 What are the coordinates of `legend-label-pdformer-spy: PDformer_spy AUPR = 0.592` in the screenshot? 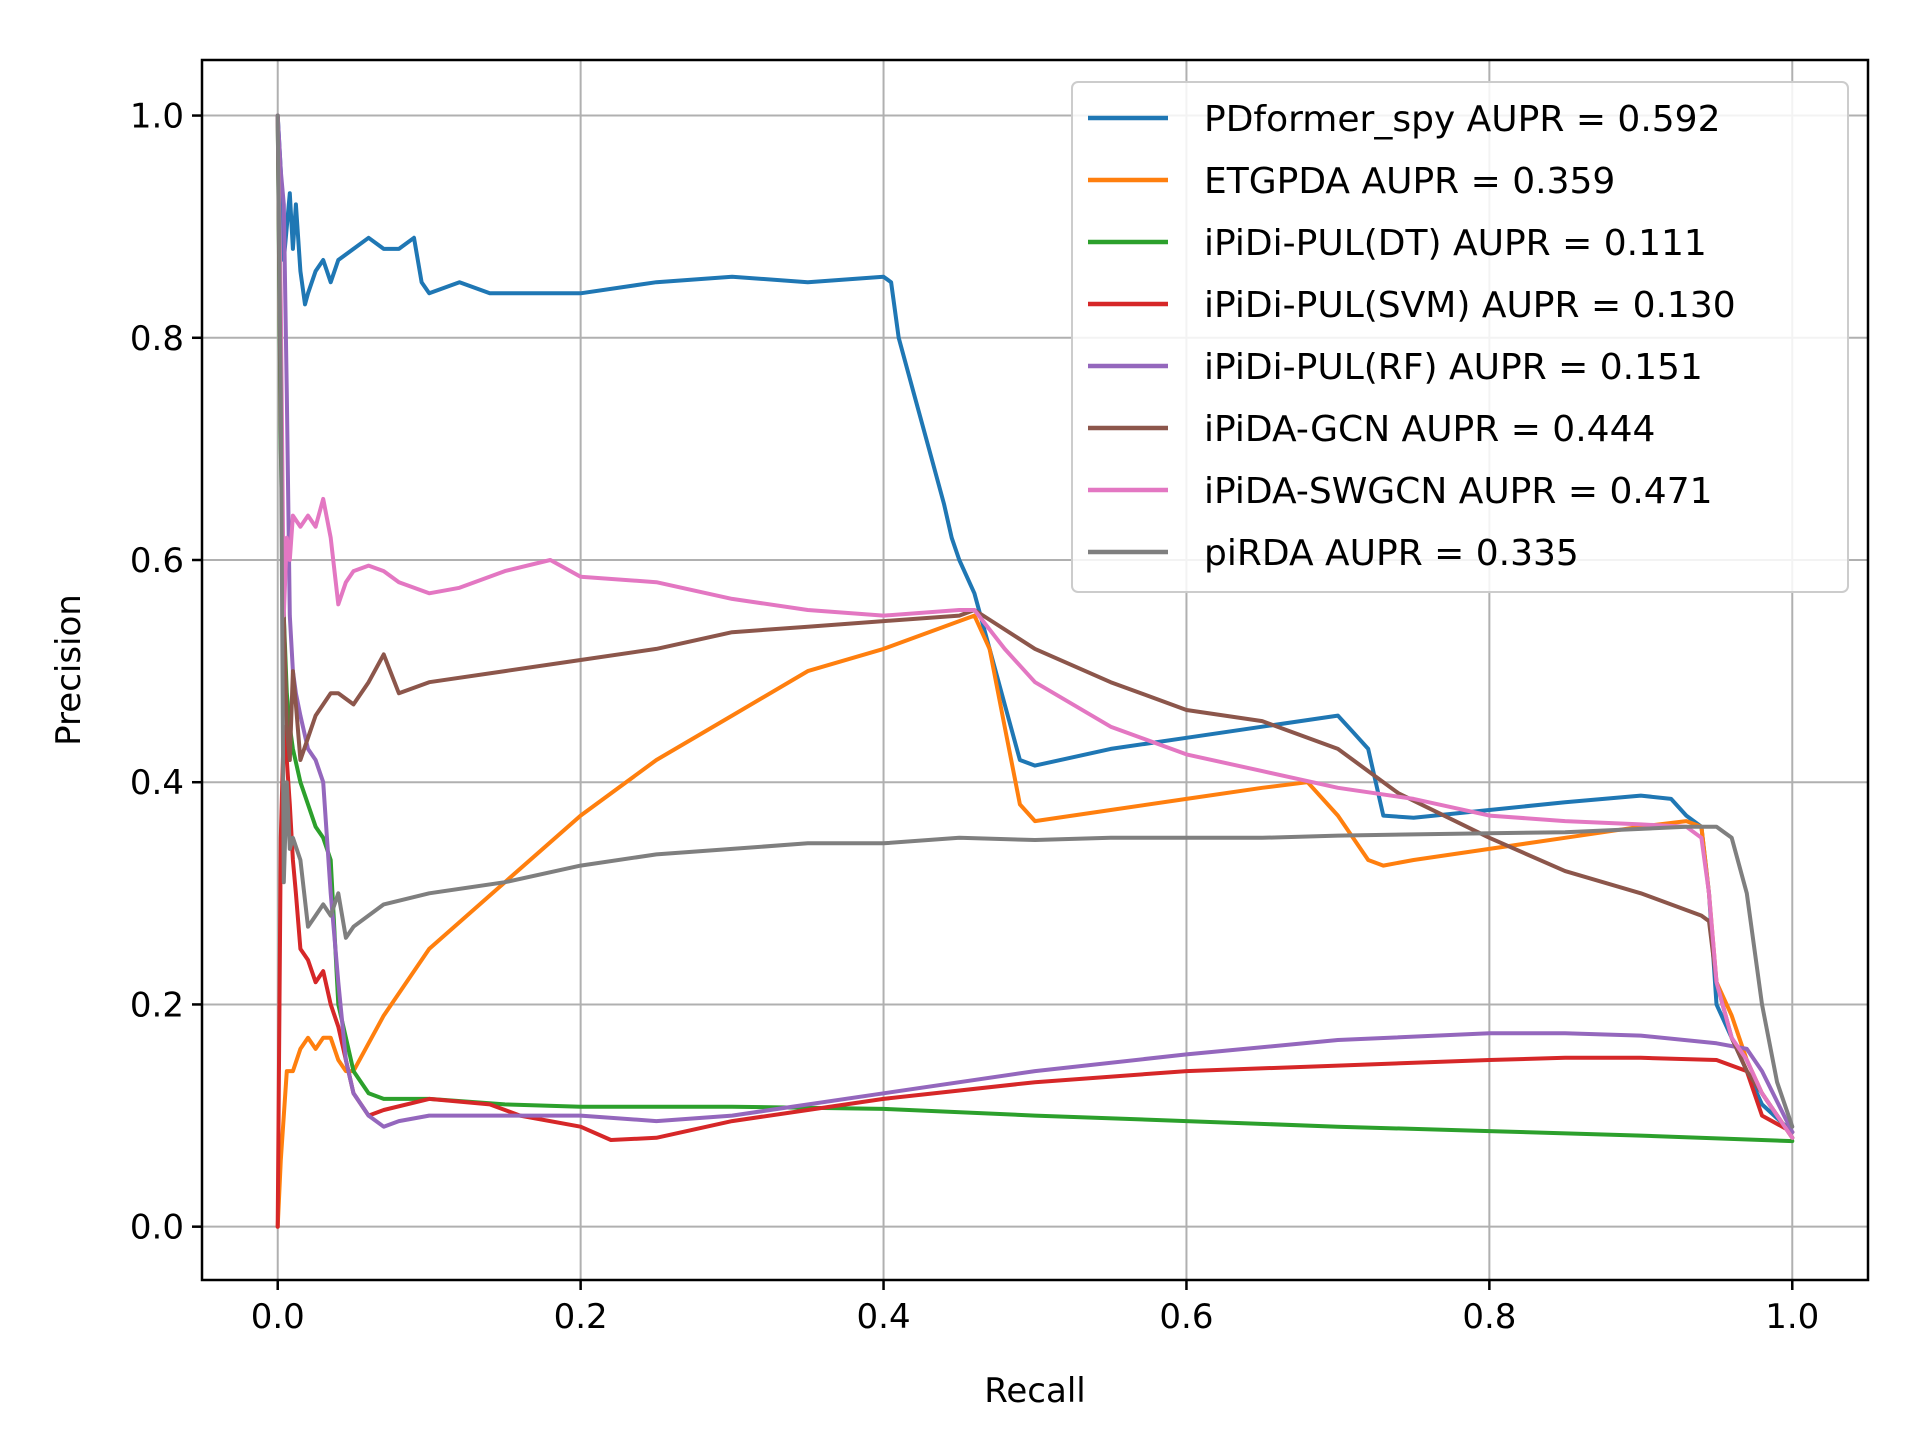 It's located at (1462, 119).